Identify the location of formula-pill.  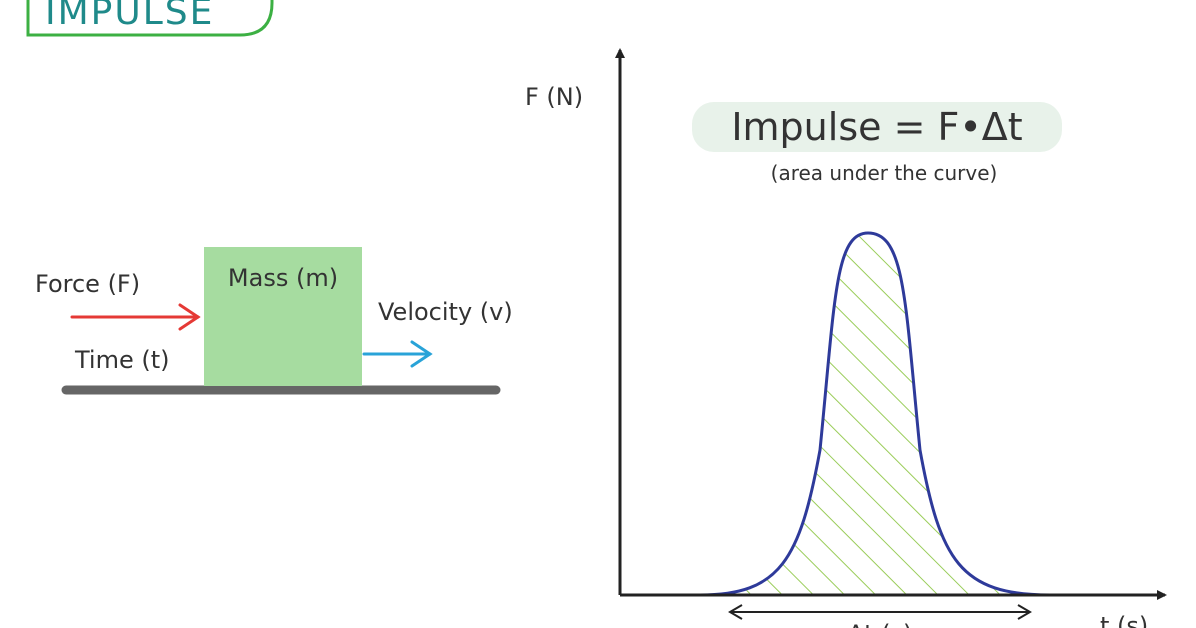
(877, 127).